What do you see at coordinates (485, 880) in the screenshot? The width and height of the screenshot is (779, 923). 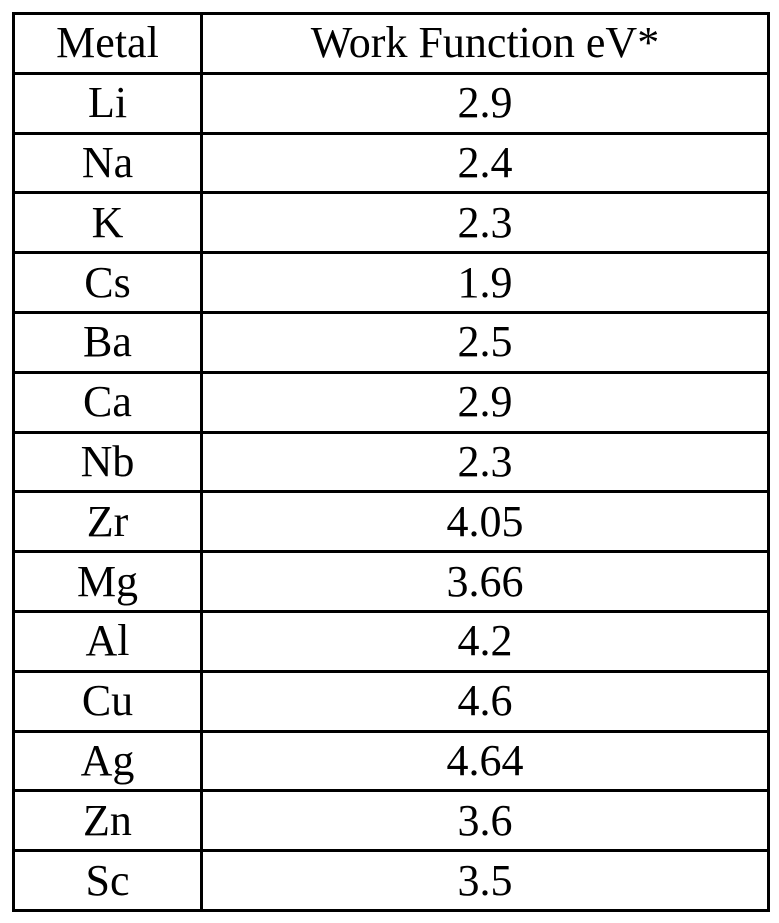 I see `work-function-cell: 3.5` at bounding box center [485, 880].